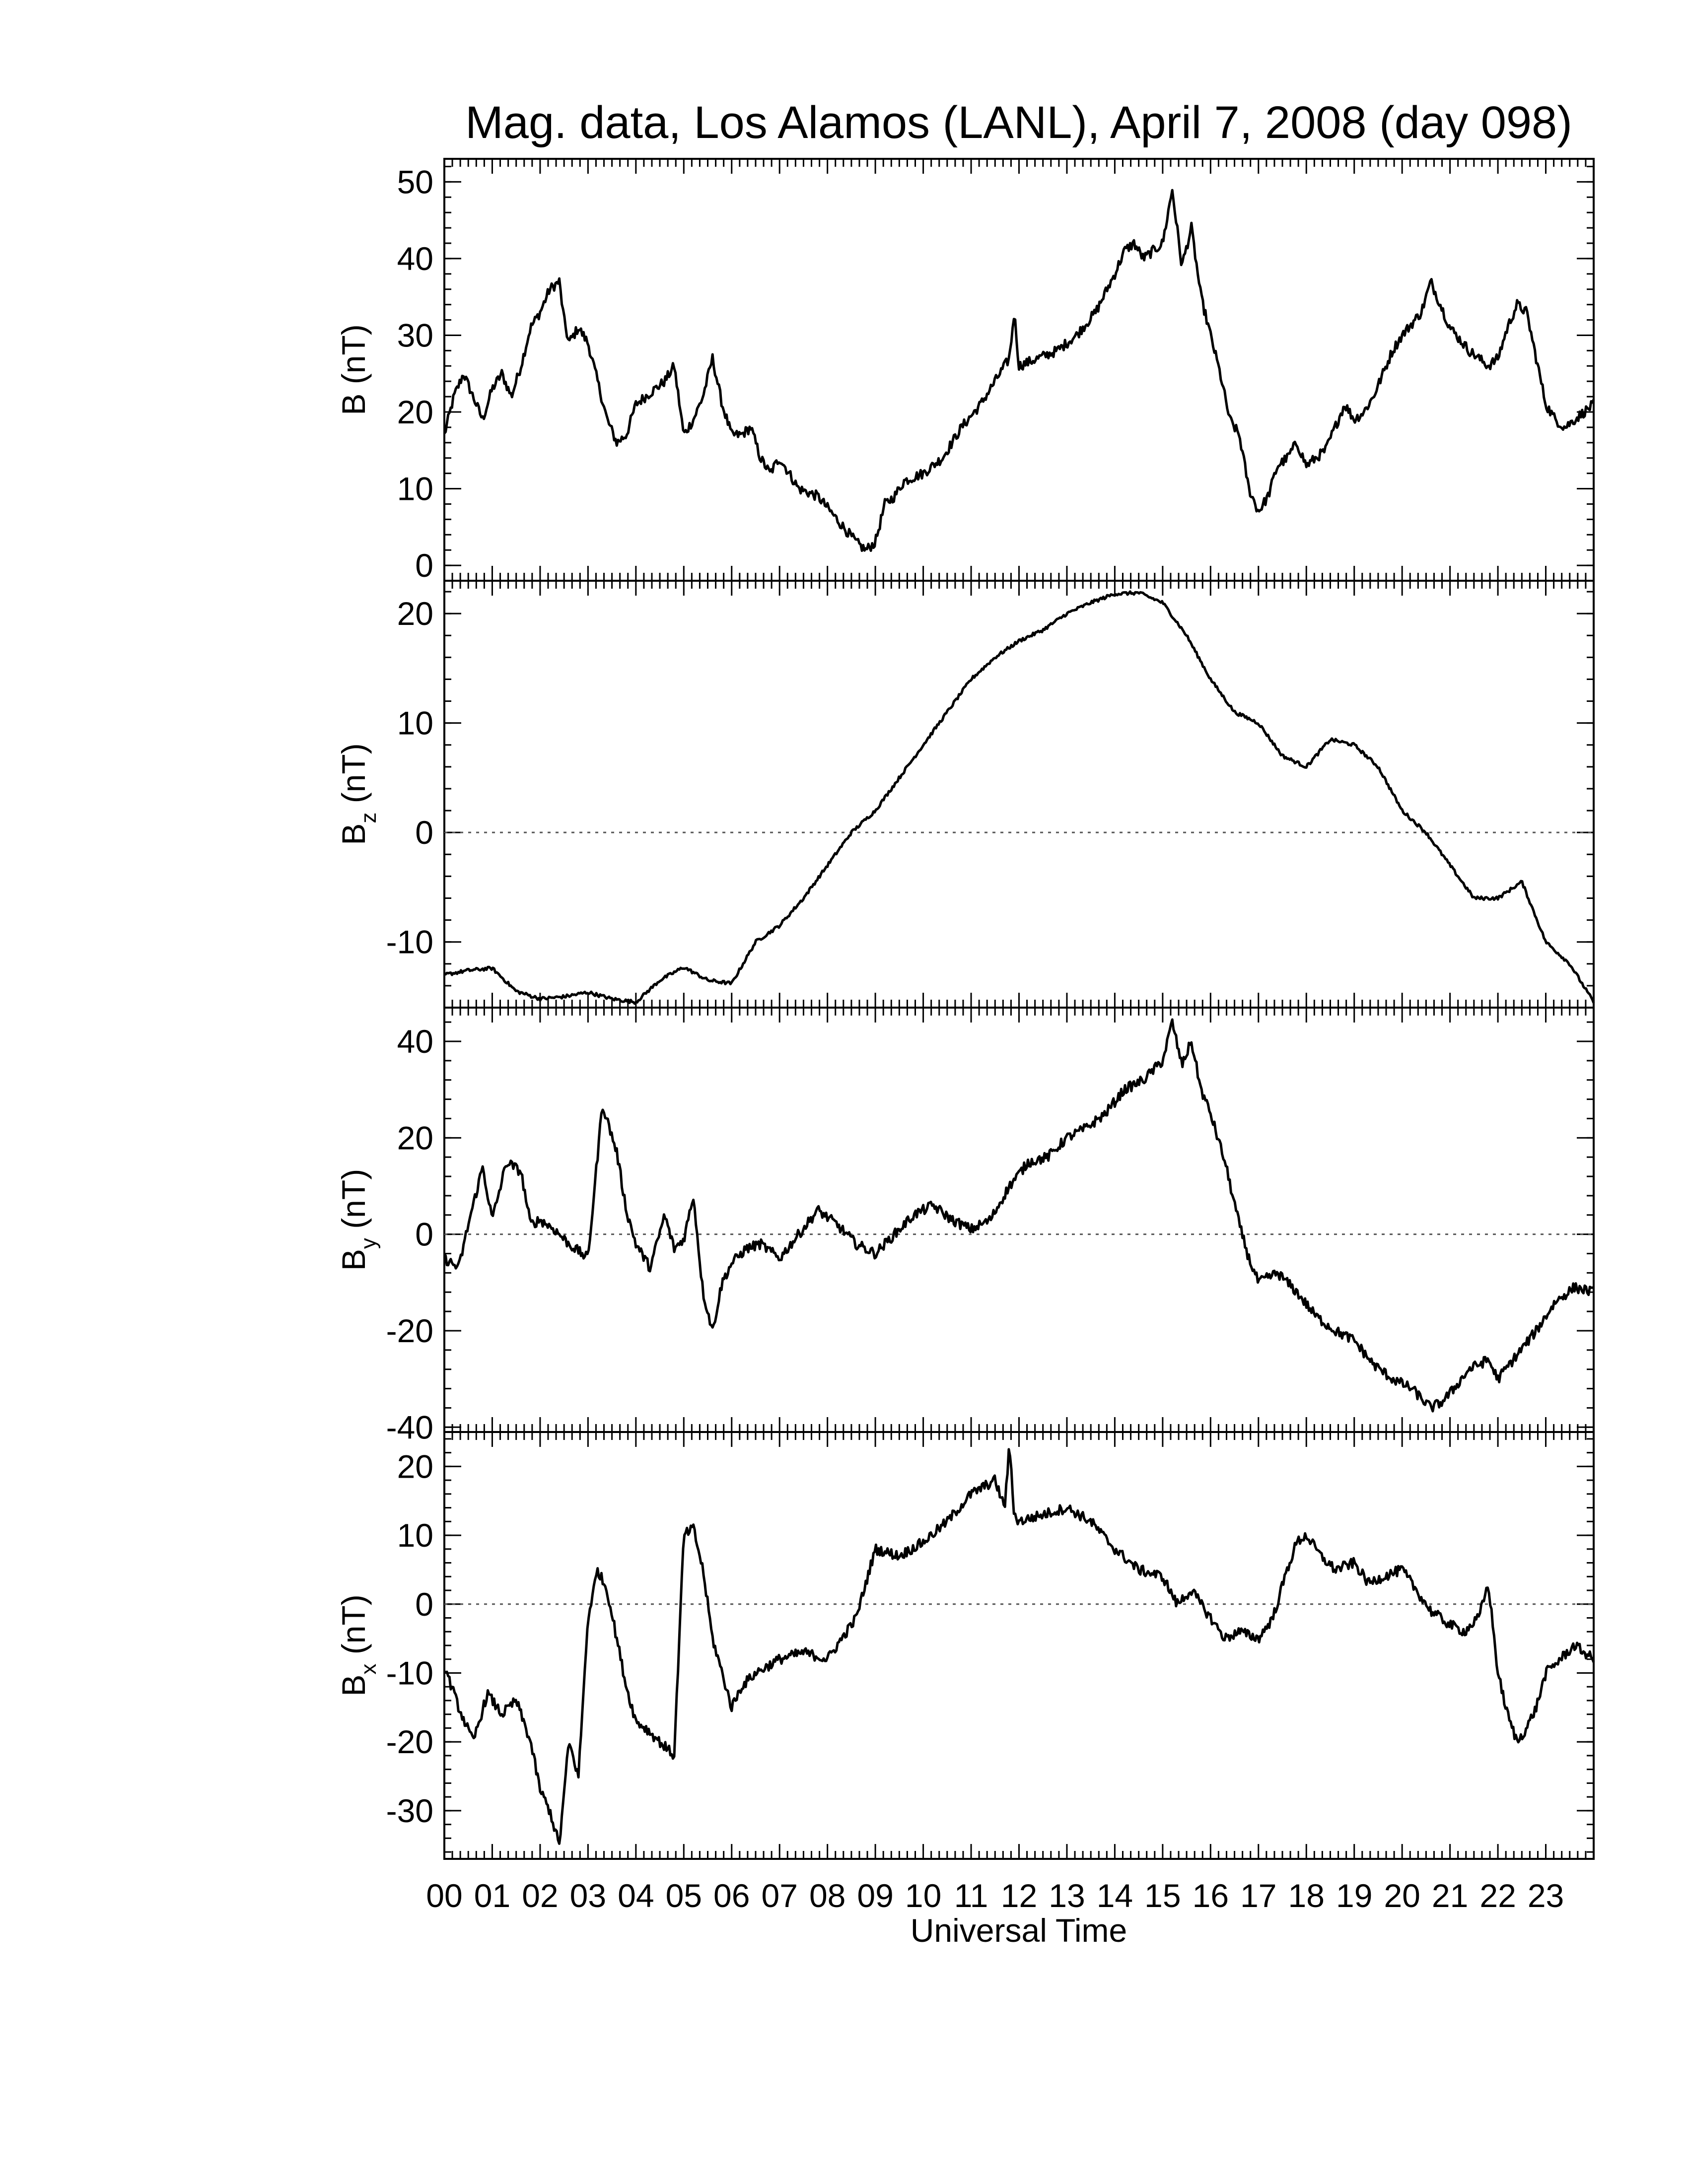 This screenshot has width=1688, height=2184. What do you see at coordinates (1402, 1895) in the screenshot?
I see `x-tick-label: 20` at bounding box center [1402, 1895].